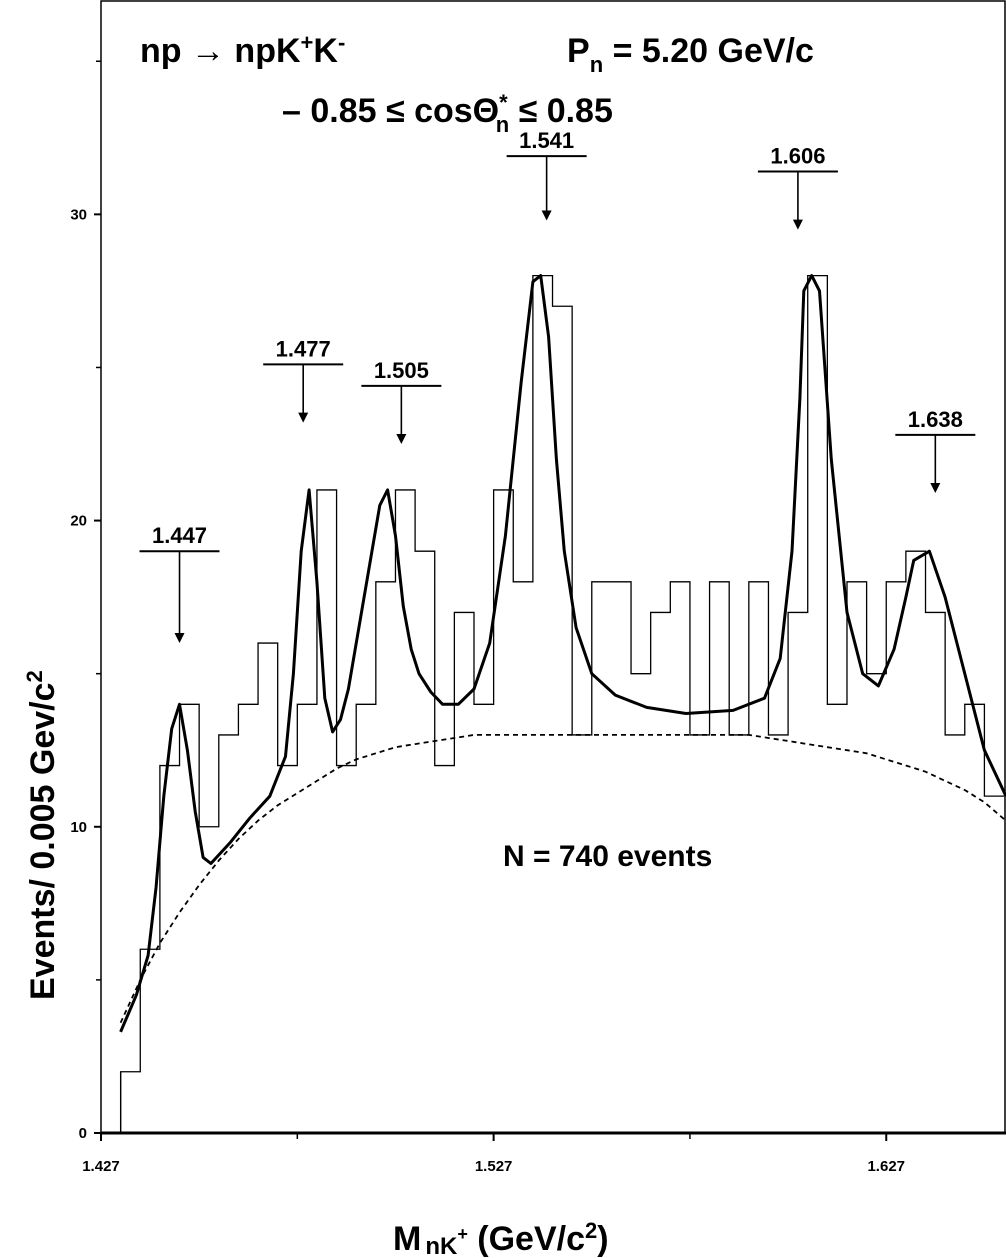  I want to click on y-axis-title: Events/ 0.005 Gev/c2, so click(42, 835).